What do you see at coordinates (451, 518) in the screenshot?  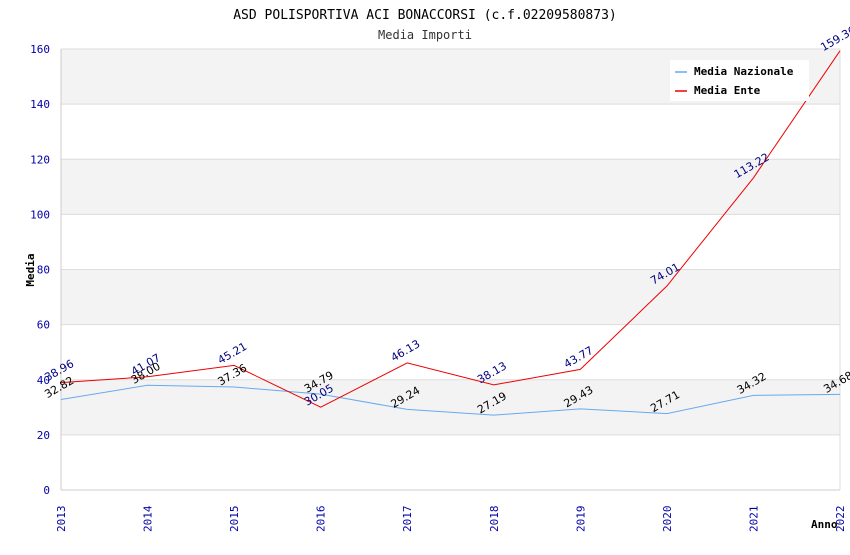 I see `x-tick-labels: 2013 2014 2015 2016 2017 2018 2019 2020 2021 2022` at bounding box center [451, 518].